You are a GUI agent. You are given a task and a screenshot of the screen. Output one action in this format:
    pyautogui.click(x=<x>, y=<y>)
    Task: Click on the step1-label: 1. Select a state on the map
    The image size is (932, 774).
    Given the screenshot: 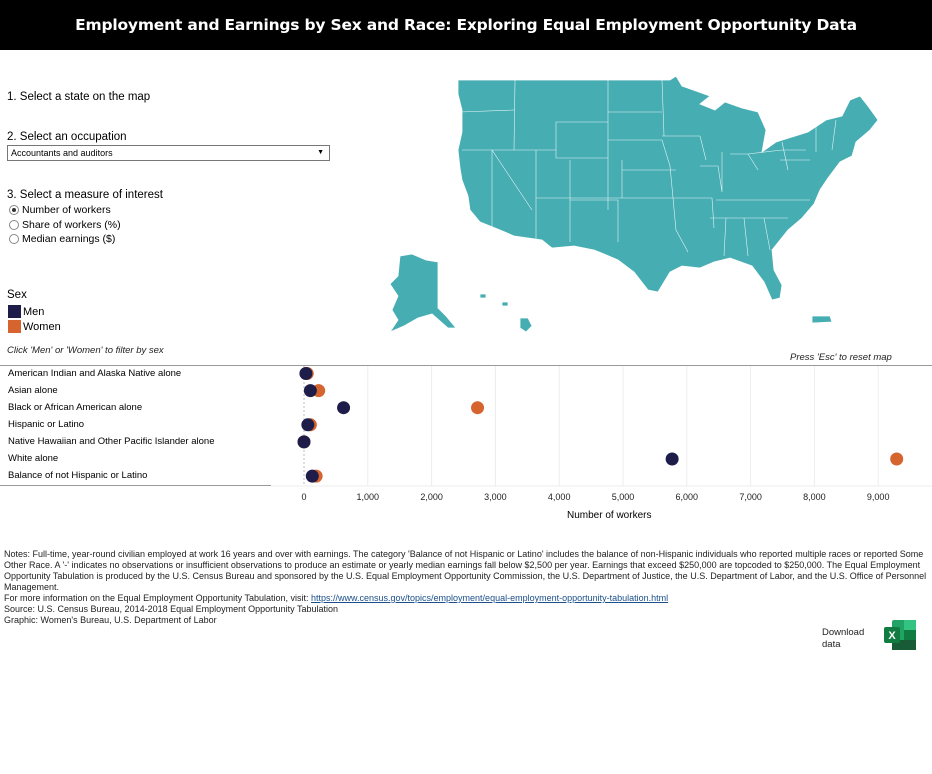 What is the action you would take?
    pyautogui.click(x=79, y=97)
    